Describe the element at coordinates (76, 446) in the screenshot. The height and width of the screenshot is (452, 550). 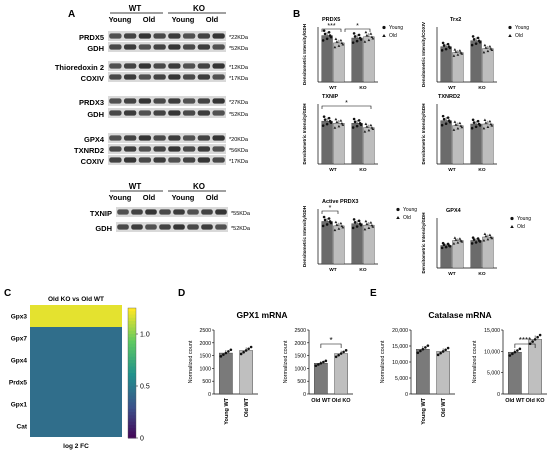
I see `heatmap-x-label: log 2 FC` at that location.